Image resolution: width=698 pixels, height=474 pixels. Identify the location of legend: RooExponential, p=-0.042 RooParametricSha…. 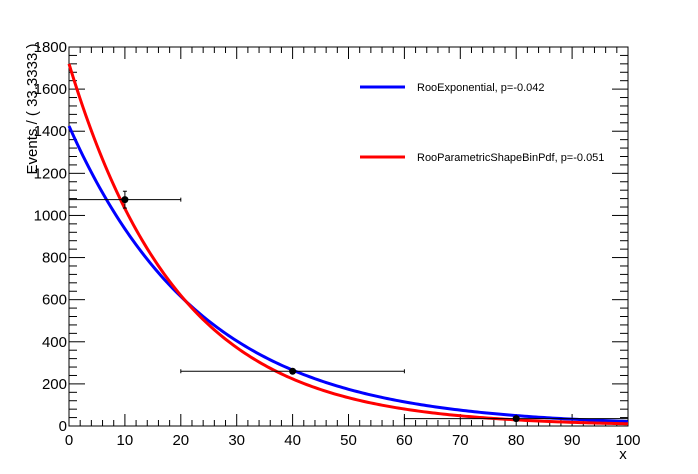
(482, 123).